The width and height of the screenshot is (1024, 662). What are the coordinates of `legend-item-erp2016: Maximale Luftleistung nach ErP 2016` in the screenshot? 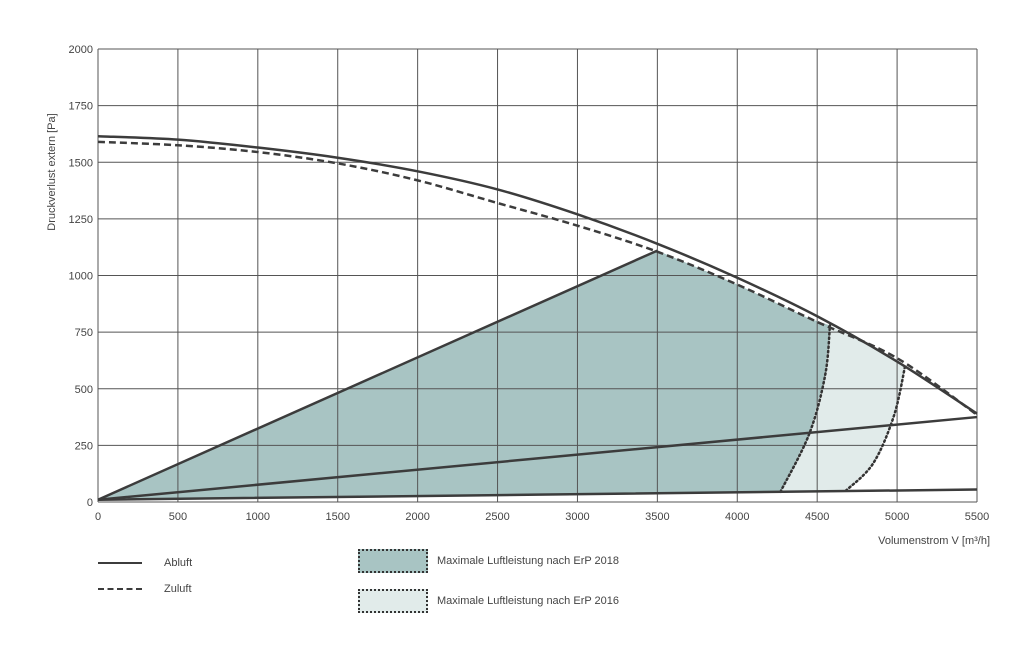 It's located at (488, 601).